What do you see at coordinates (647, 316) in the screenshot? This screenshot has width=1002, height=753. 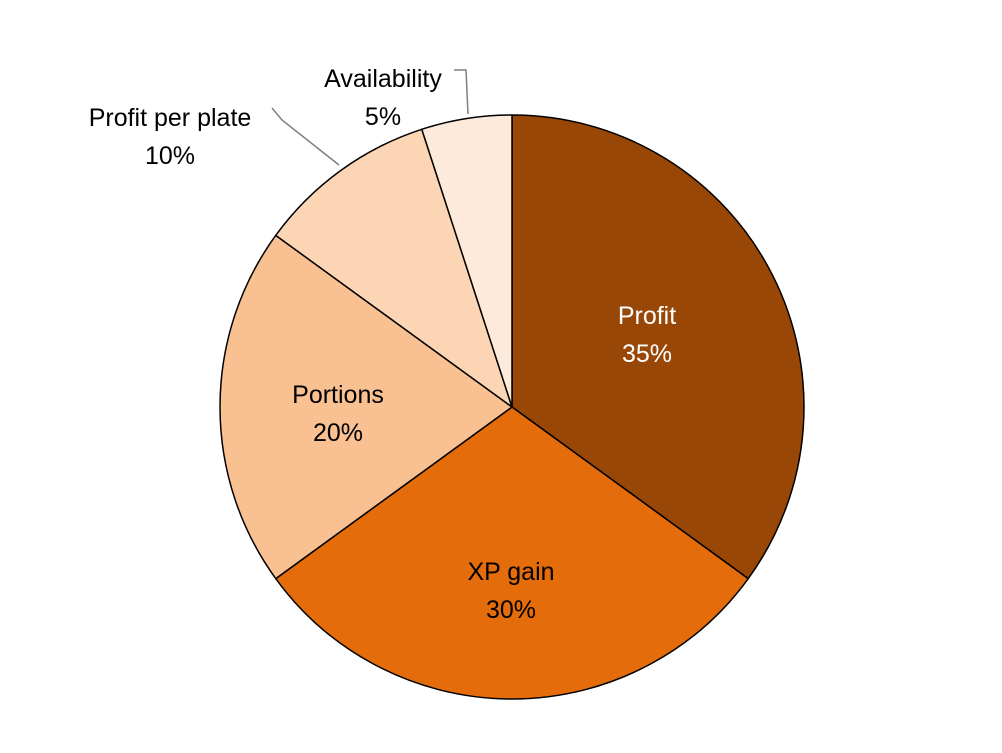 I see `slice-label-profit: Profit` at bounding box center [647, 316].